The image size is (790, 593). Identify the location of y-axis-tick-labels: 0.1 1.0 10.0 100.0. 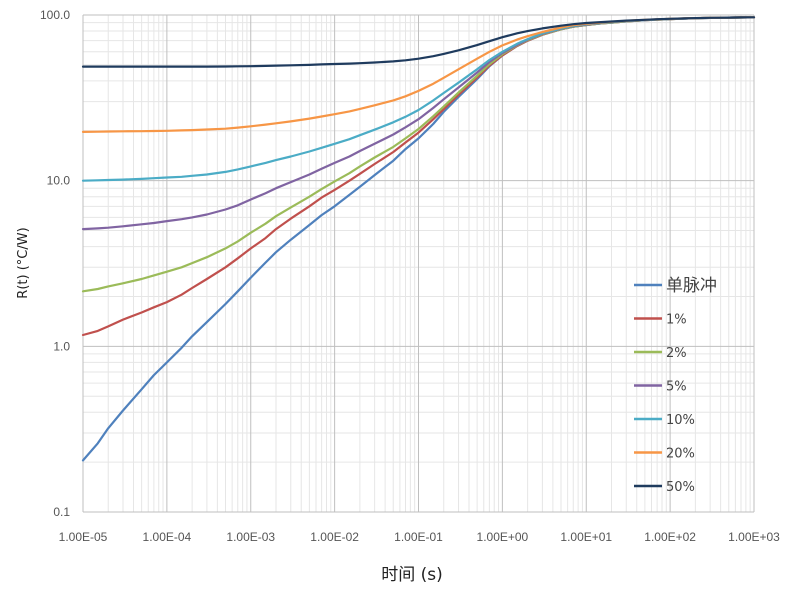
(55, 263).